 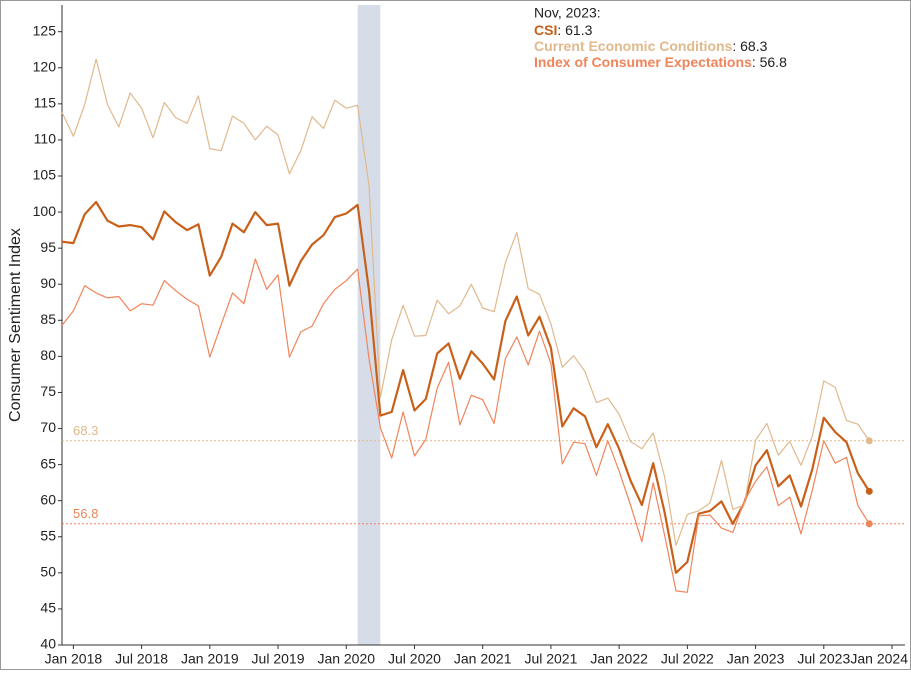 What do you see at coordinates (48, 608) in the screenshot?
I see `y-tick-label: 45` at bounding box center [48, 608].